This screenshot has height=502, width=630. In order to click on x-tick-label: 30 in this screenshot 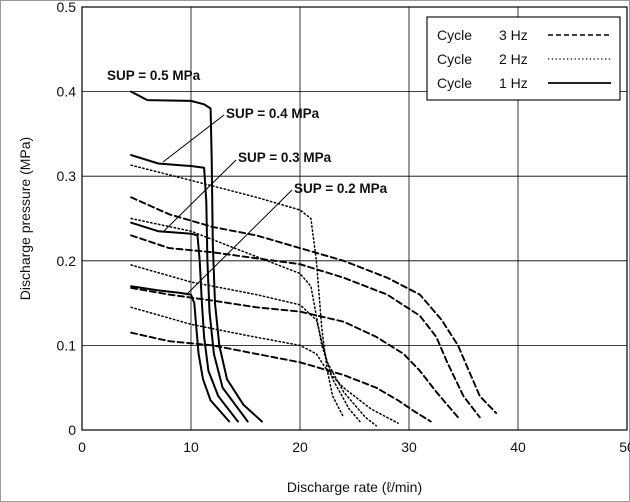, I will do `click(409, 447)`.